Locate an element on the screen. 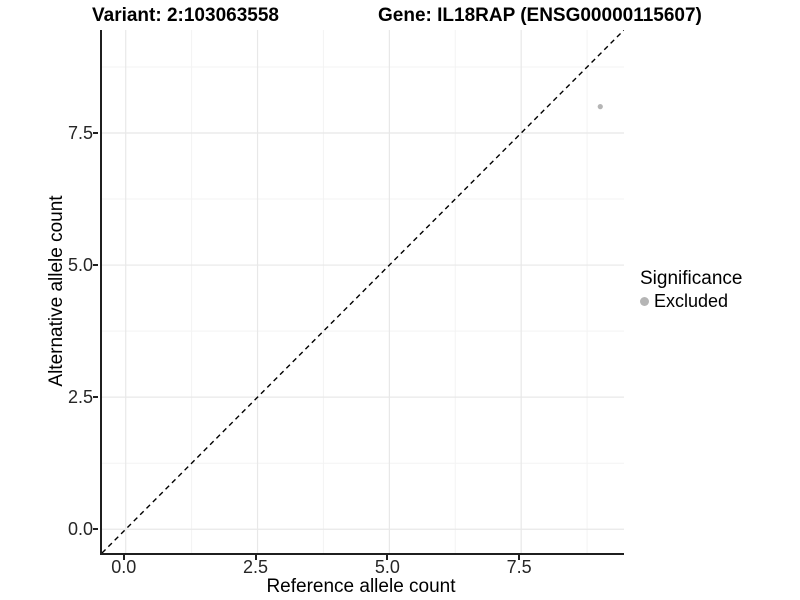 This screenshot has width=800, height=600. legend-entry-label: Excluded is located at coordinates (691, 301).